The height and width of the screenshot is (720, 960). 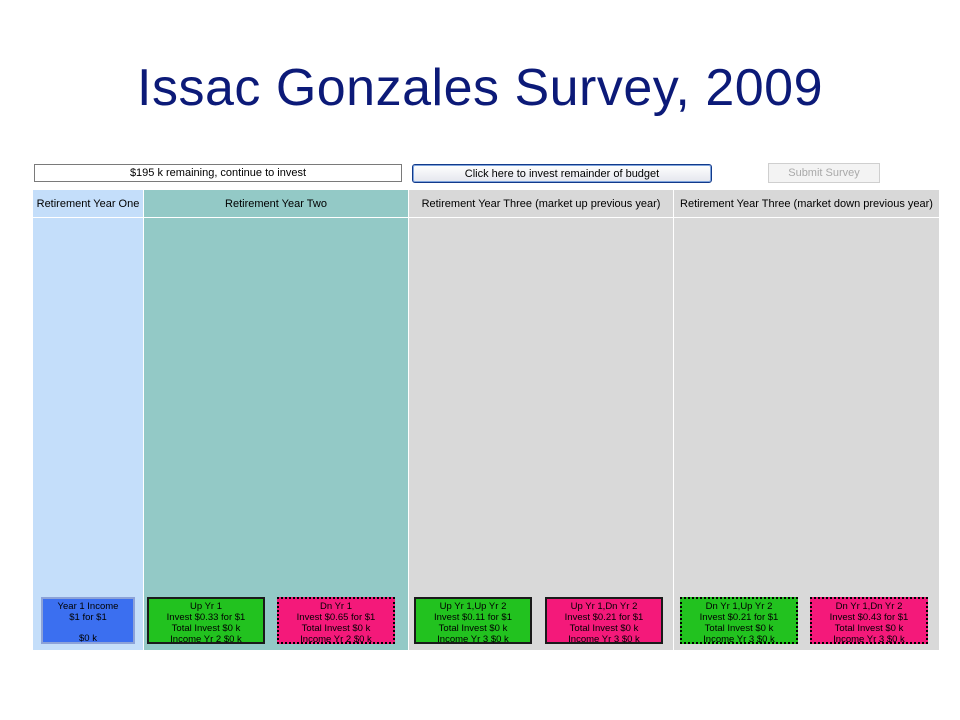 I want to click on column-header: Retirement Year Two, so click(x=276, y=204).